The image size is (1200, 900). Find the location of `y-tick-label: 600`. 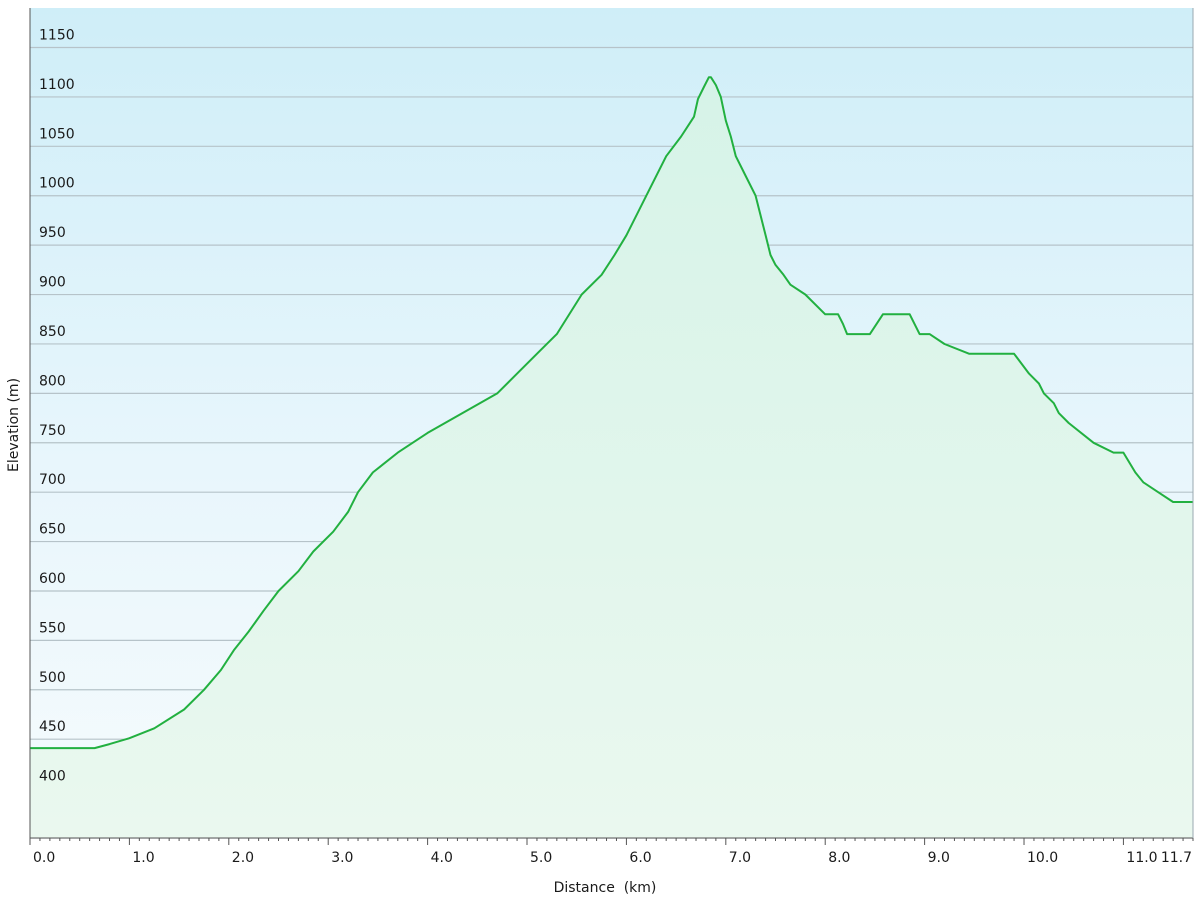

y-tick-label: 600 is located at coordinates (52, 579).